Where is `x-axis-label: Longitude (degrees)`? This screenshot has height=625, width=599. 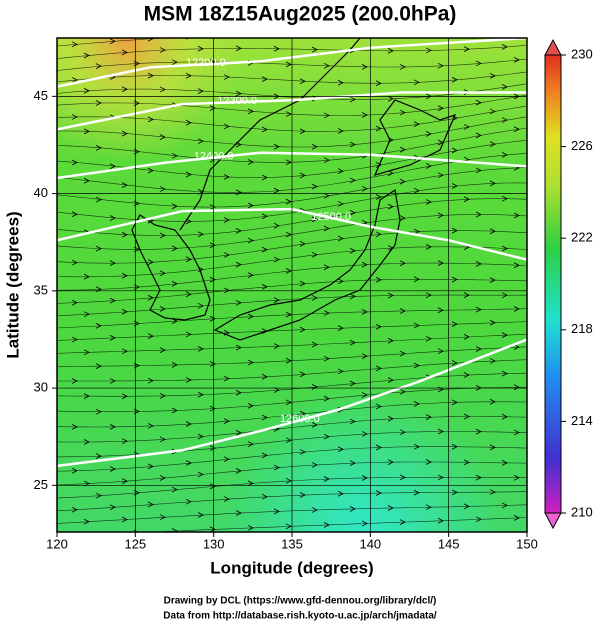
x-axis-label: Longitude (degrees) is located at coordinates (291, 567).